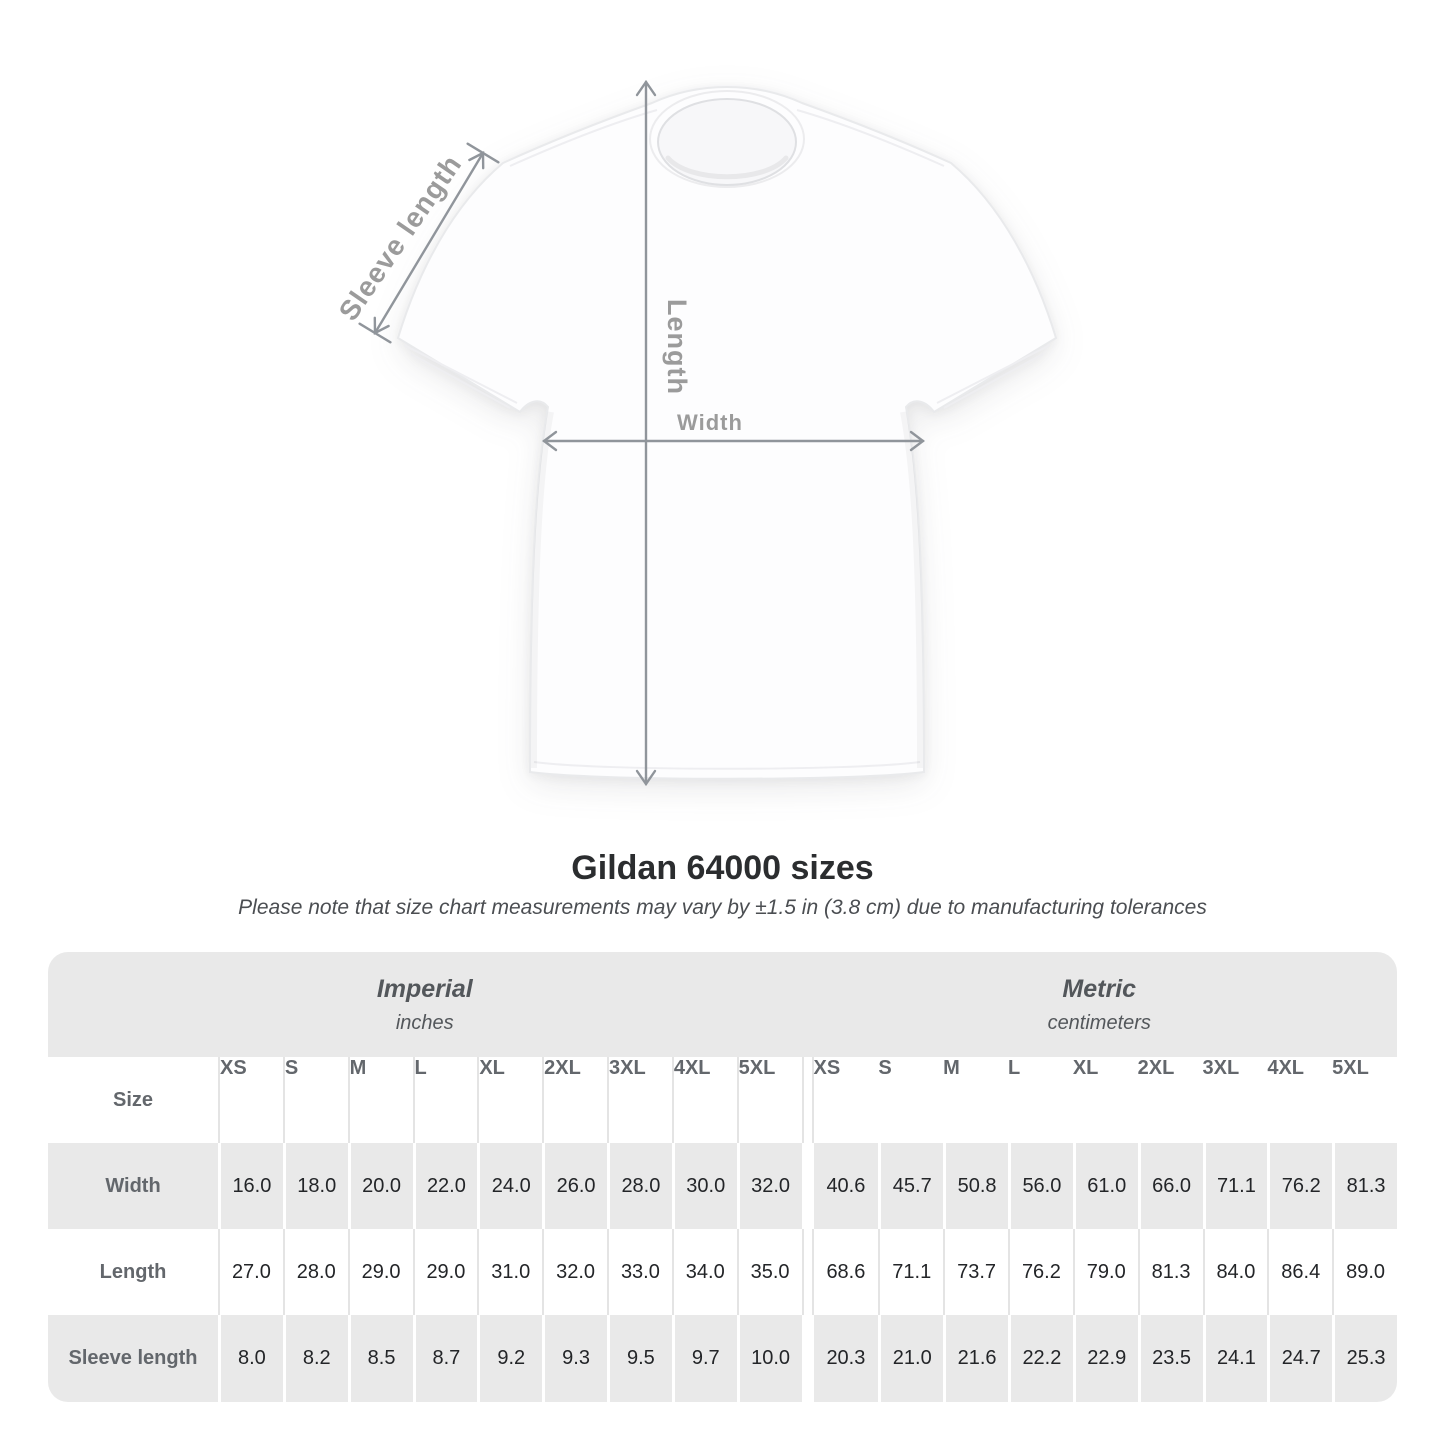  What do you see at coordinates (1040, 1358) in the screenshot?
I see `value-cell-metric: 22.2` at bounding box center [1040, 1358].